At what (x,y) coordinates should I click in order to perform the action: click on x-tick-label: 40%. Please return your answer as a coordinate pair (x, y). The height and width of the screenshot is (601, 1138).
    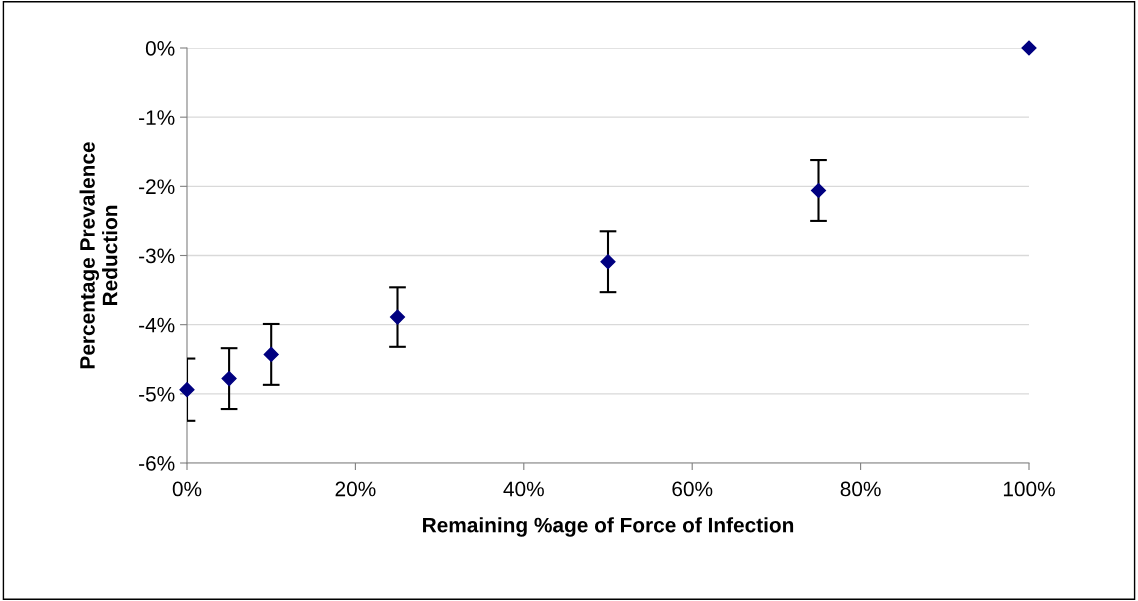
    Looking at the image, I should click on (523, 489).